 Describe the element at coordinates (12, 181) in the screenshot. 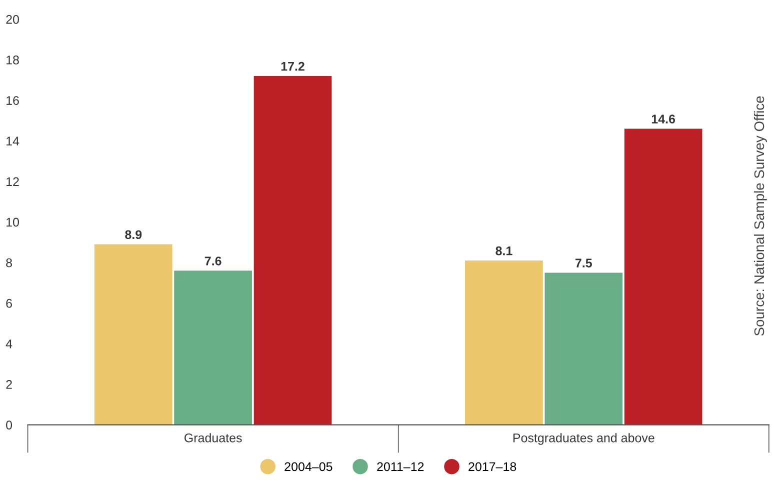

I see `y-tick-label: 12` at that location.